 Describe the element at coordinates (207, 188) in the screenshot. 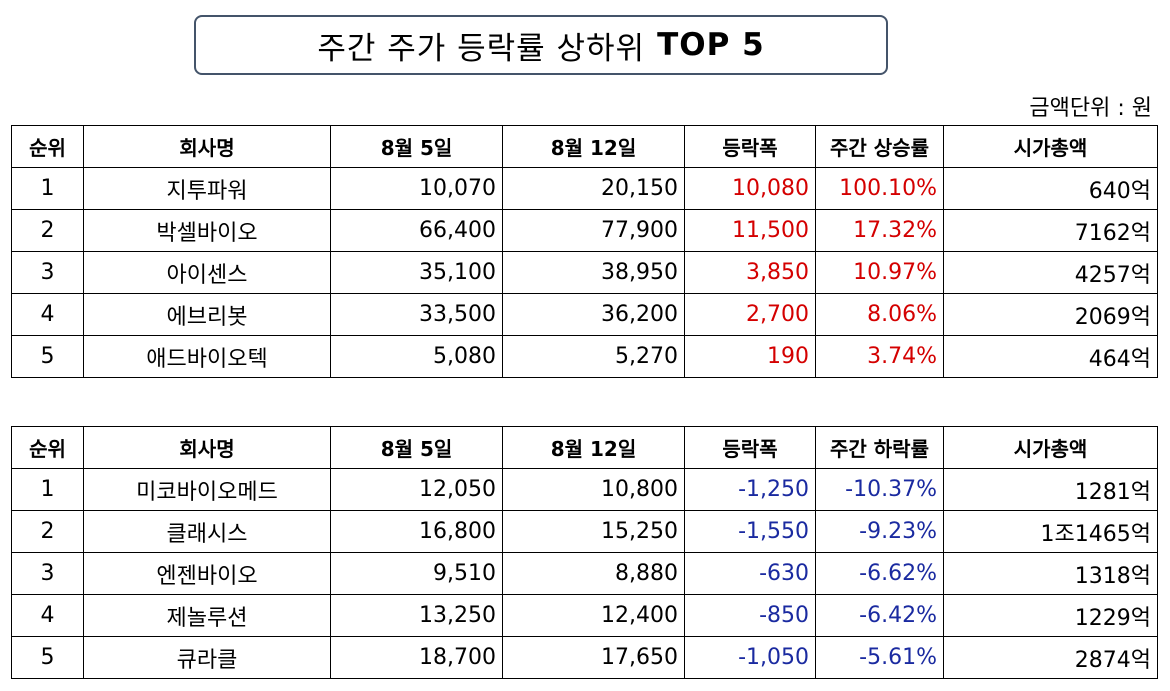

I see `company-cell: 지투파워` at that location.